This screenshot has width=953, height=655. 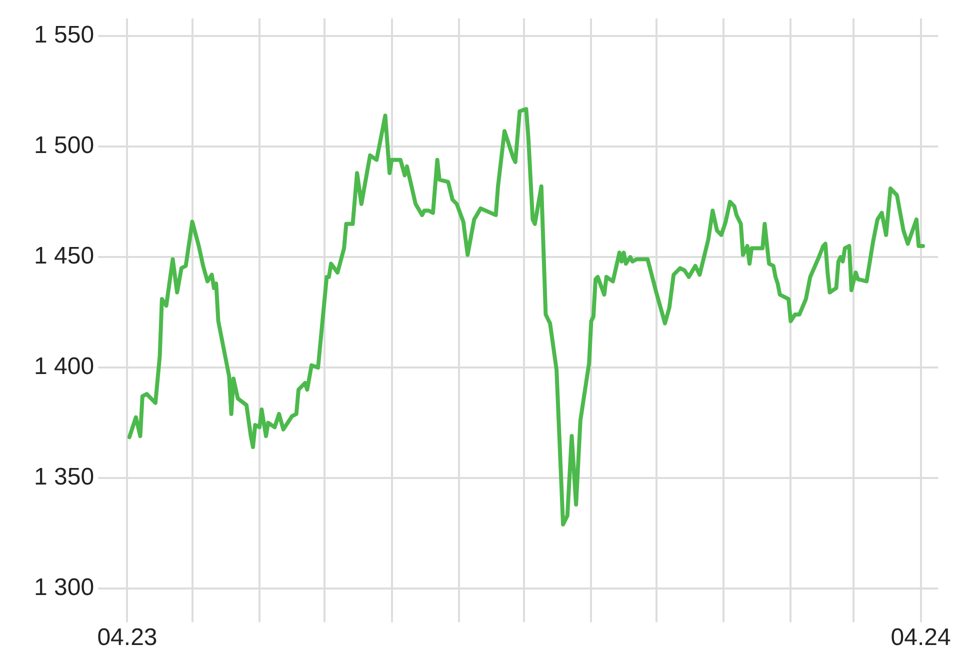 What do you see at coordinates (920, 638) in the screenshot?
I see `x-tick-label: 04.24` at bounding box center [920, 638].